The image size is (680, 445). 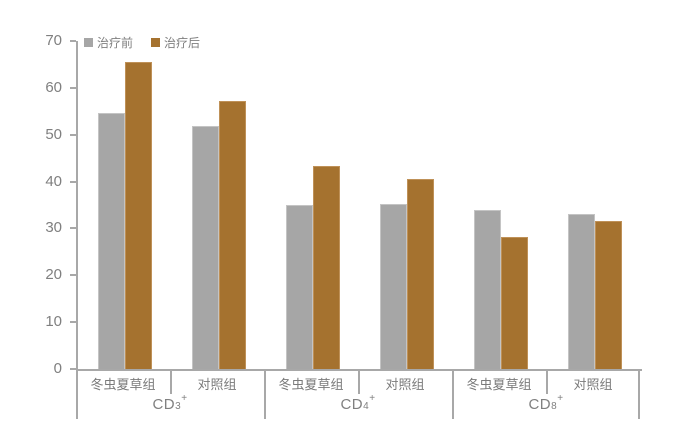 I want to click on y-tick-label: 20, so click(x=53, y=275).